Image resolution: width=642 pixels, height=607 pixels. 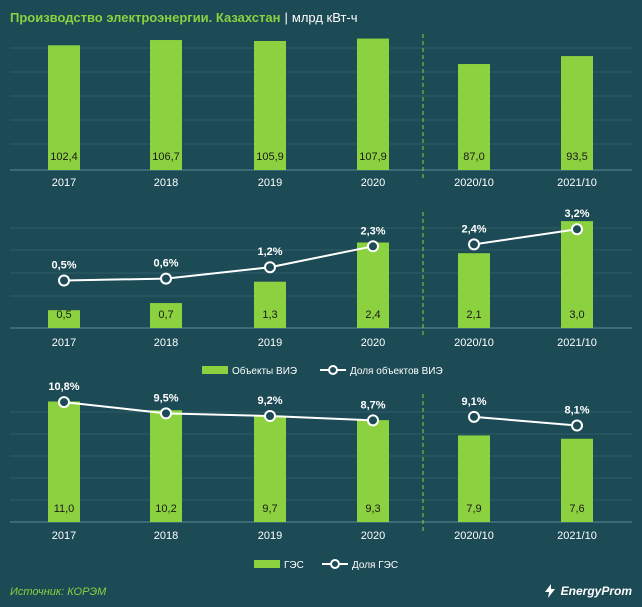 What do you see at coordinates (372, 405) in the screenshot?
I see `line-value-label: 8,7%` at bounding box center [372, 405].